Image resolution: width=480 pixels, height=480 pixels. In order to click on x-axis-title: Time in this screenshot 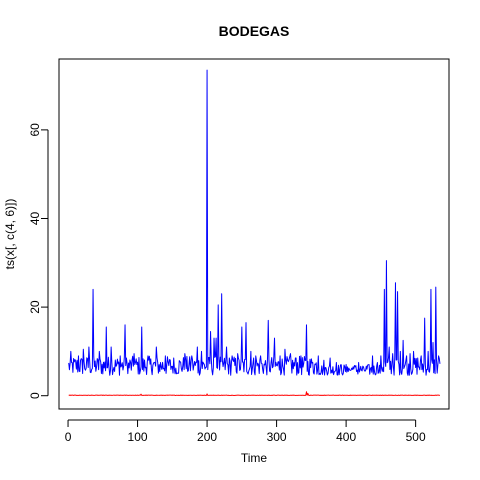, I will do `click(254, 458)`.